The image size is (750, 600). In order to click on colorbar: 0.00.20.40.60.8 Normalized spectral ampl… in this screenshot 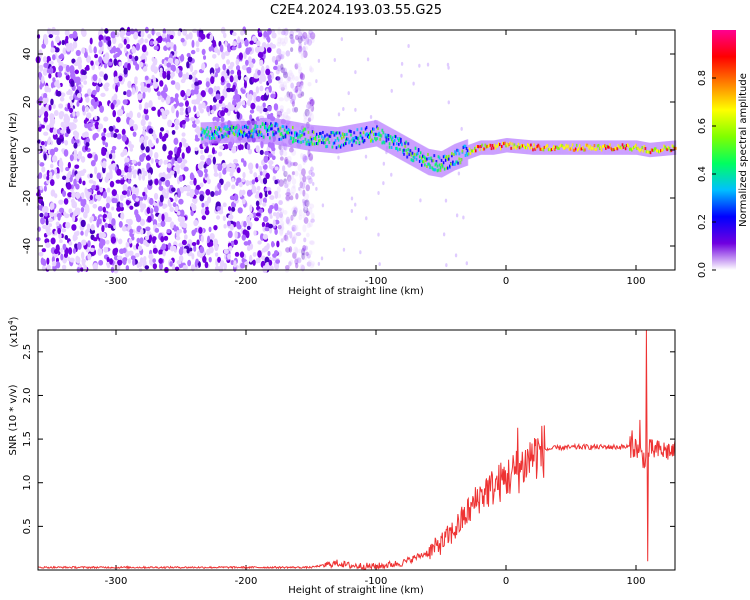, I will do `click(723, 154)`.